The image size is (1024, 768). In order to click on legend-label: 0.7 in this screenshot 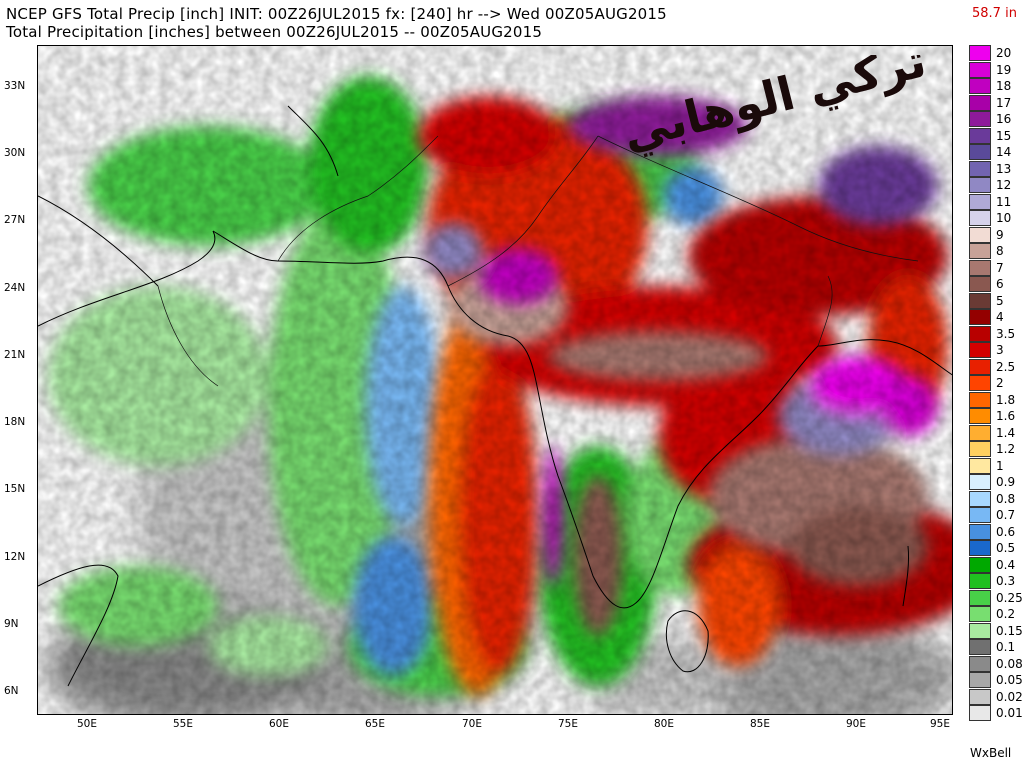, I will do `click(1006, 515)`.